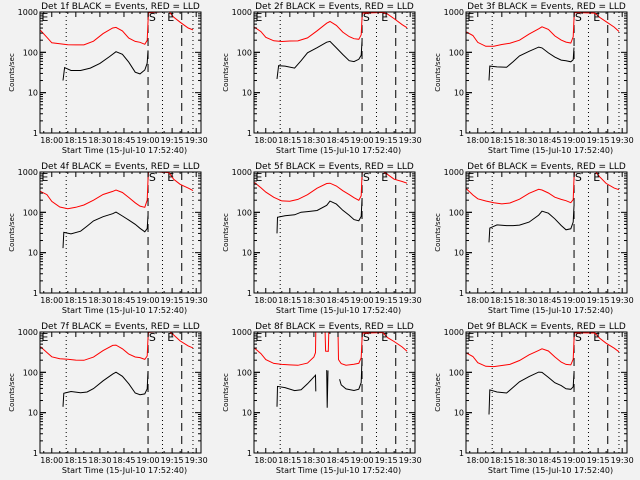 The width and height of the screenshot is (640, 480). I want to click on panel-title: Det 7f BLACK = Events, RED = LLD, so click(120, 327).